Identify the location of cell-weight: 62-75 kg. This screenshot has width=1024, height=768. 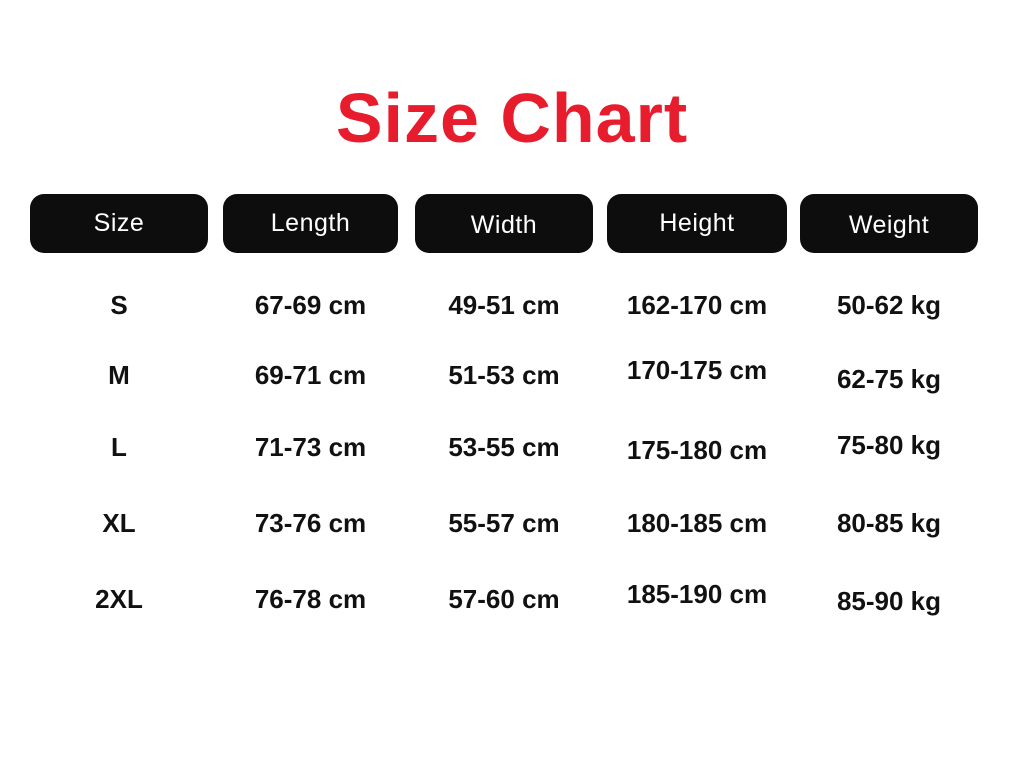
(889, 378).